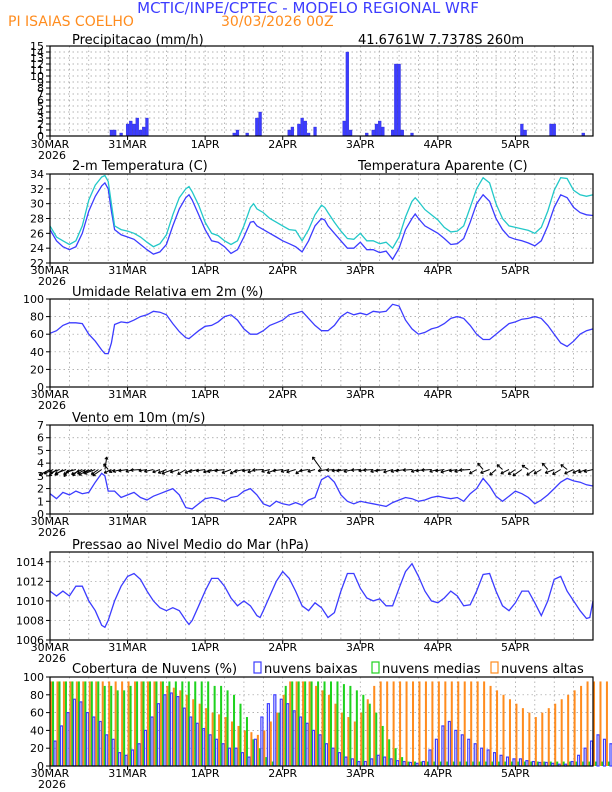  I want to click on series-line-cyan, so click(321, 212).